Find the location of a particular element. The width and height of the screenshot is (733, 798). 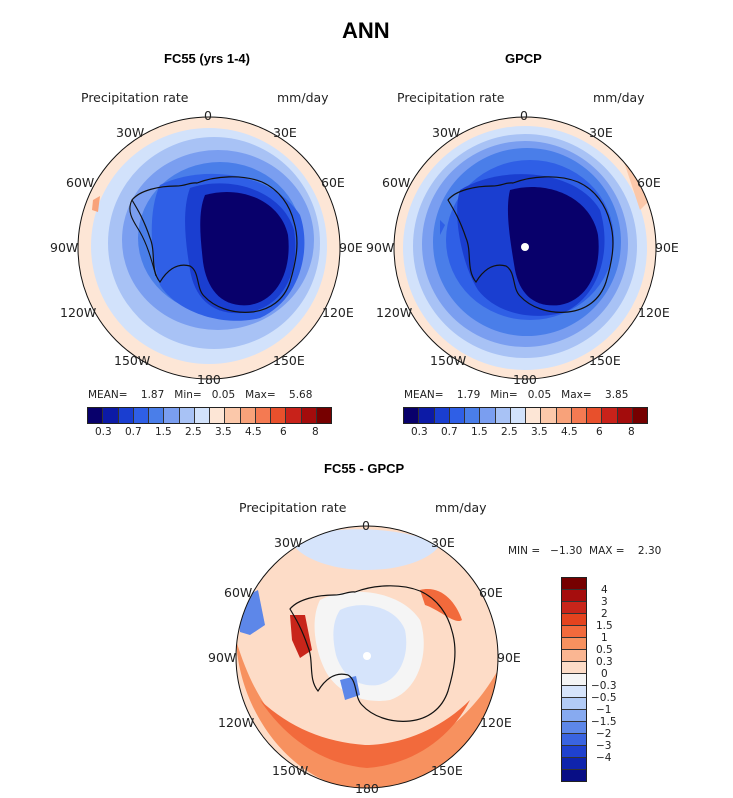

panel1-lon-60w: 60W is located at coordinates (80, 182).